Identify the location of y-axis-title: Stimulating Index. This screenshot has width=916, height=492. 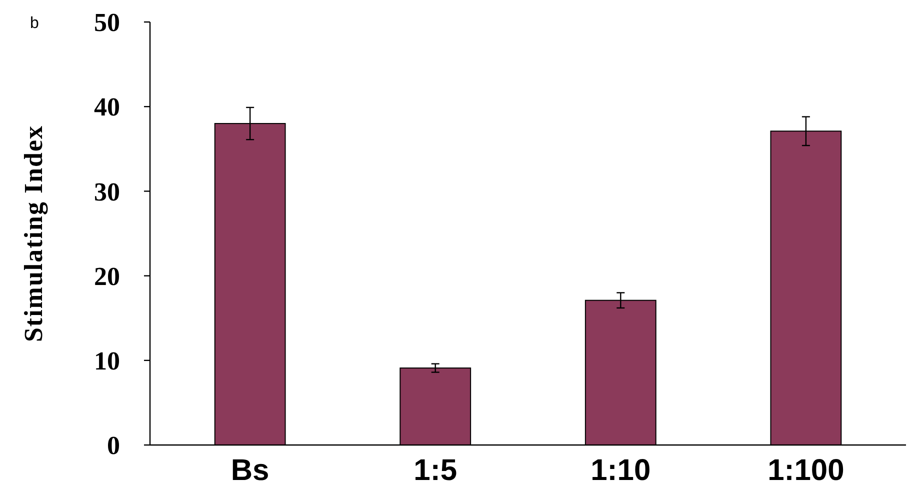
(33, 233).